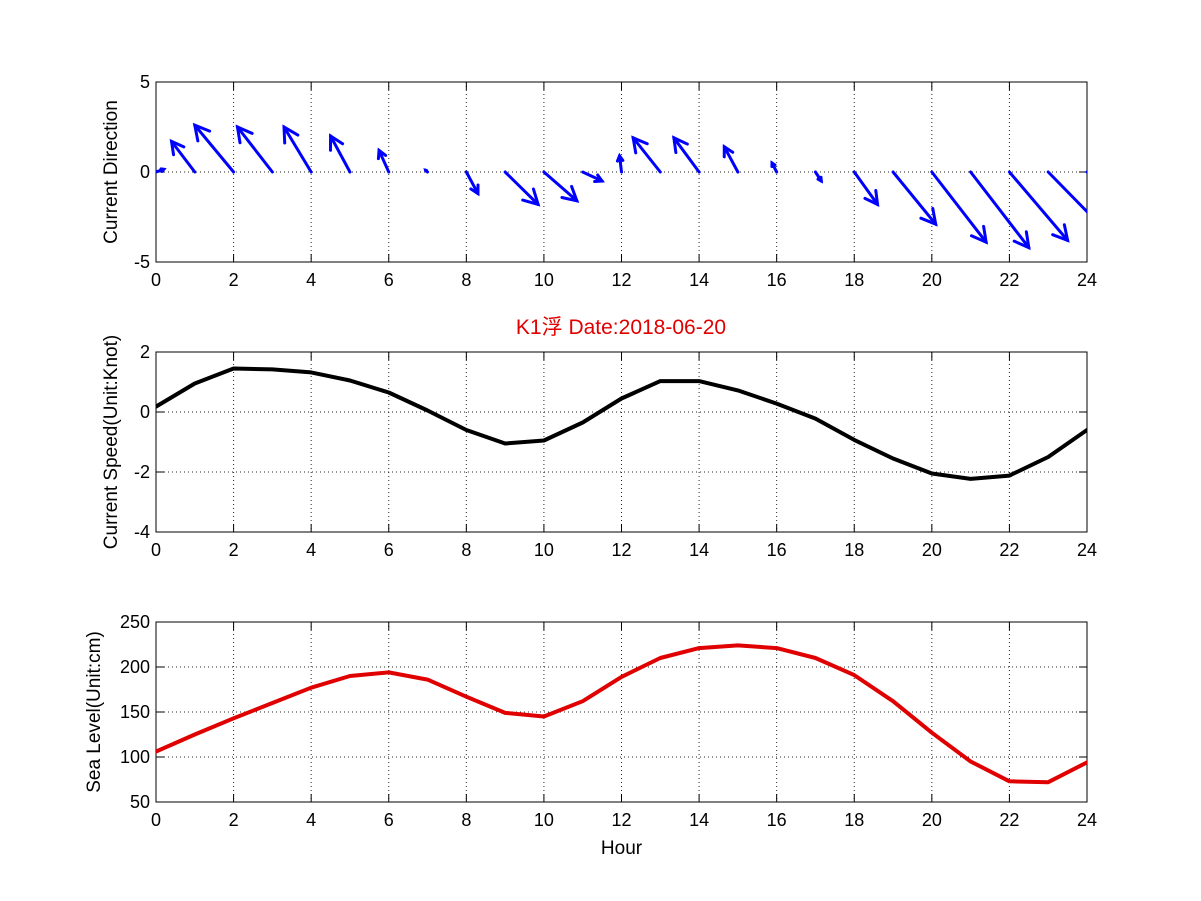  I want to click on direction-xtick-label-12: 12, so click(621, 280).